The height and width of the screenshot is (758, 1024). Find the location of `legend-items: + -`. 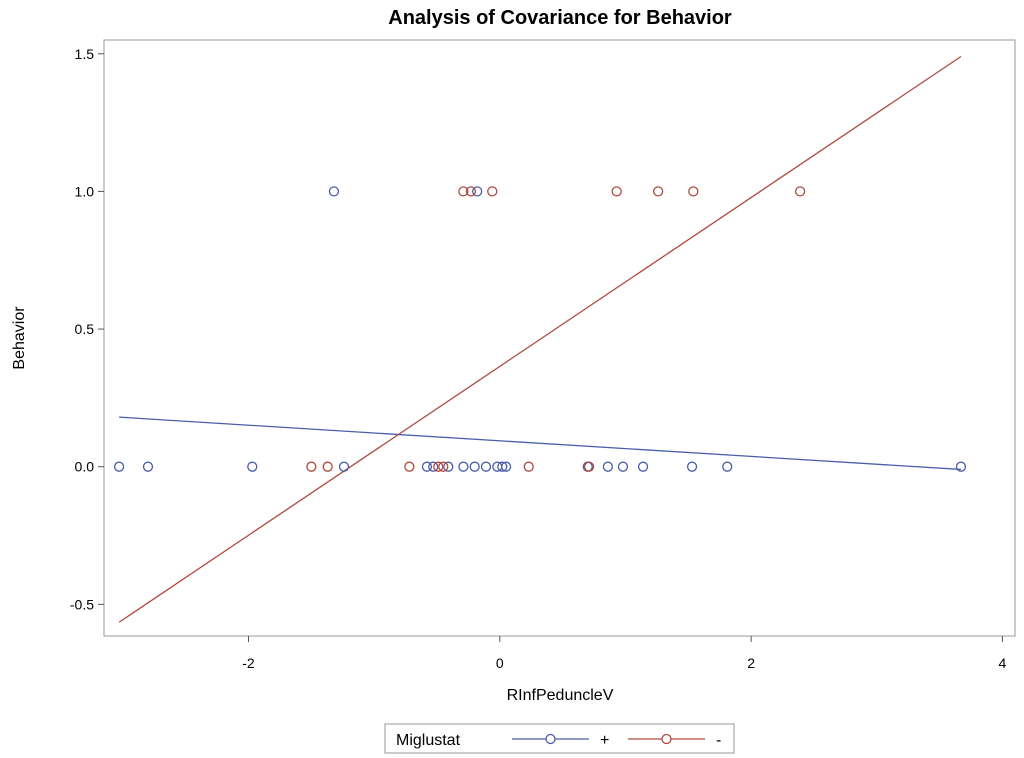

legend-items: + - is located at coordinates (616, 740).